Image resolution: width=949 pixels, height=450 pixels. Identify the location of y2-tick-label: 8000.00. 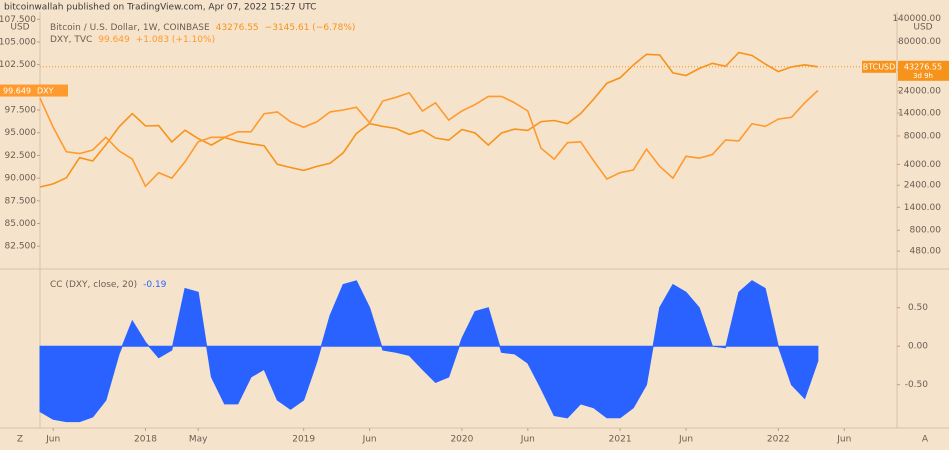
(922, 136).